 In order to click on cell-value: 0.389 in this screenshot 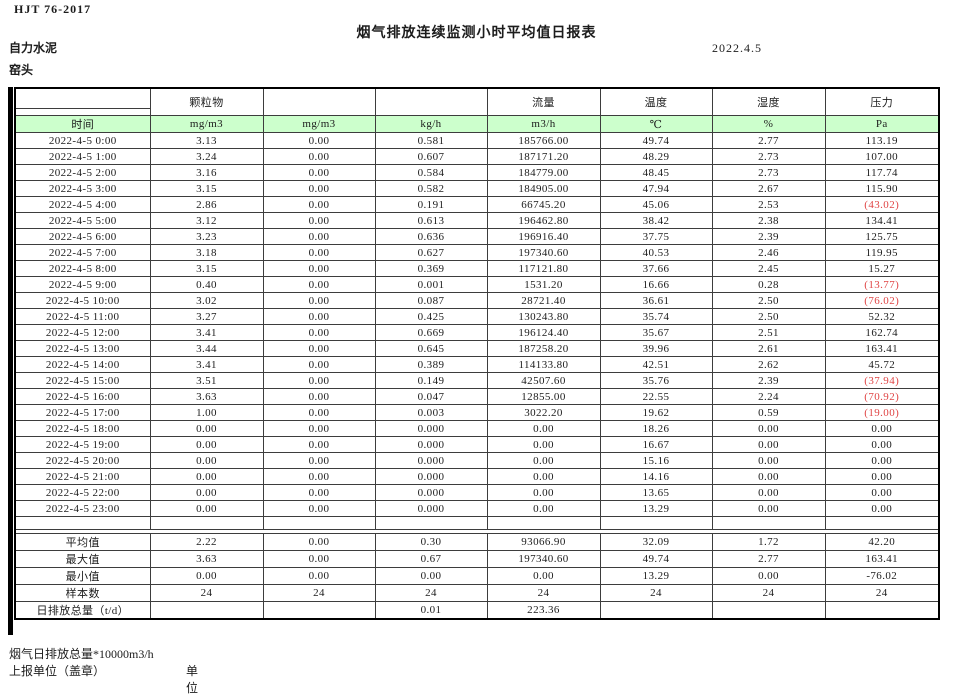, I will do `click(431, 364)`.